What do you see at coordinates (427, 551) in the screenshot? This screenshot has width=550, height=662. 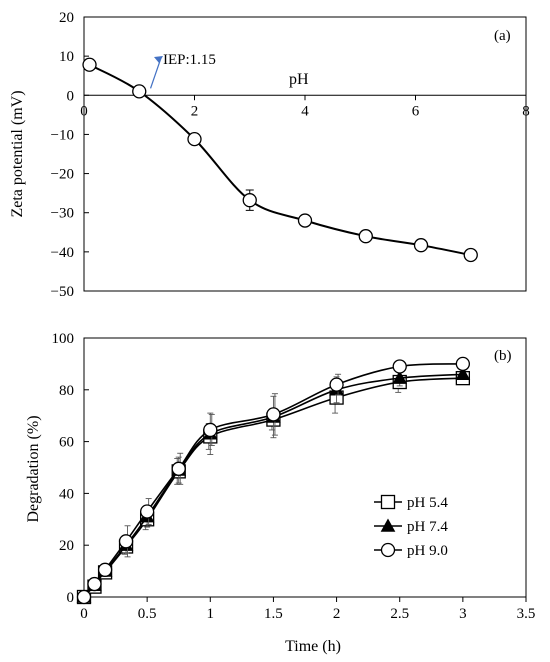 I see `legend-label: pH 9.0` at bounding box center [427, 551].